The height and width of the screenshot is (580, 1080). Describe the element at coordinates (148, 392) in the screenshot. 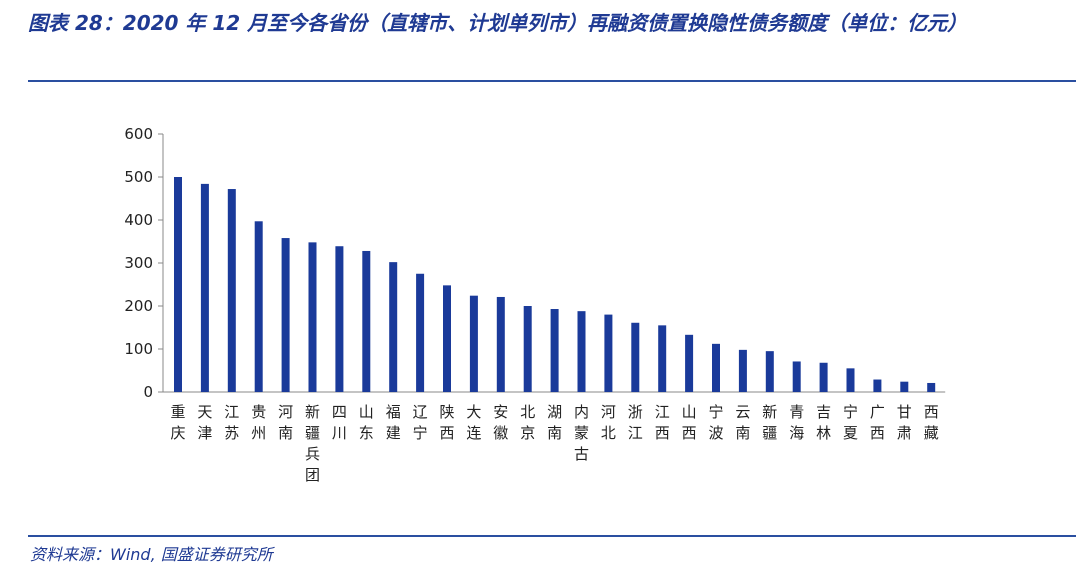

I see `y-tick-label: 0` at that location.